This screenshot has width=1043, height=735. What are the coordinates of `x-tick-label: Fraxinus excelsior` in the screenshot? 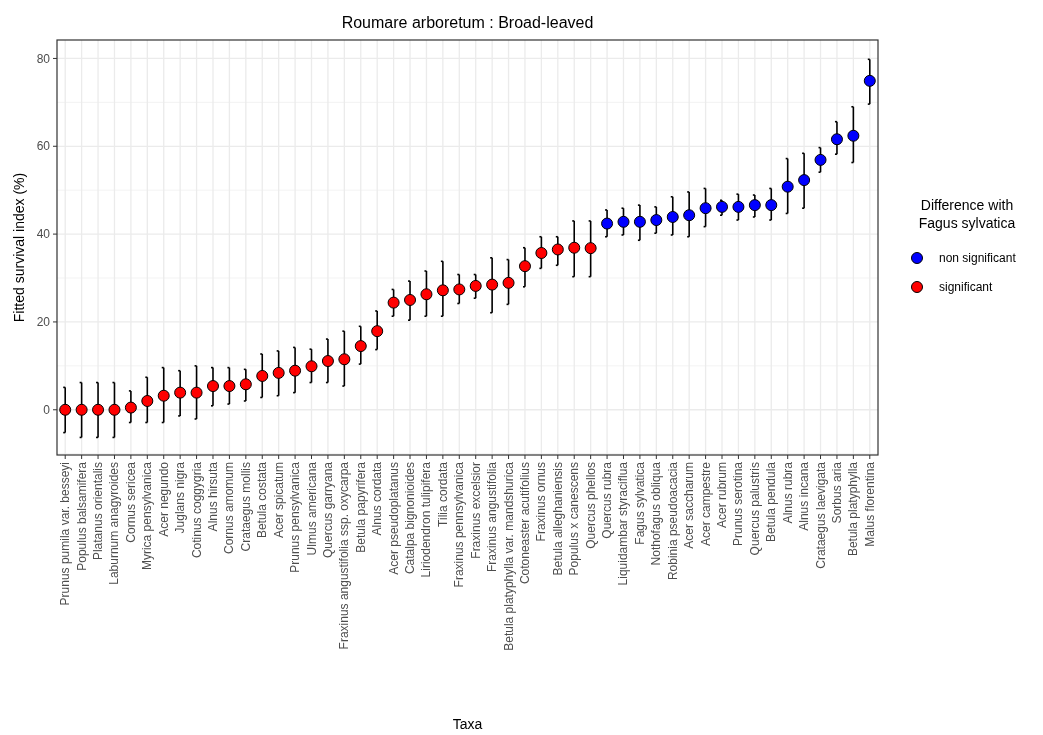 It's located at (475, 510).